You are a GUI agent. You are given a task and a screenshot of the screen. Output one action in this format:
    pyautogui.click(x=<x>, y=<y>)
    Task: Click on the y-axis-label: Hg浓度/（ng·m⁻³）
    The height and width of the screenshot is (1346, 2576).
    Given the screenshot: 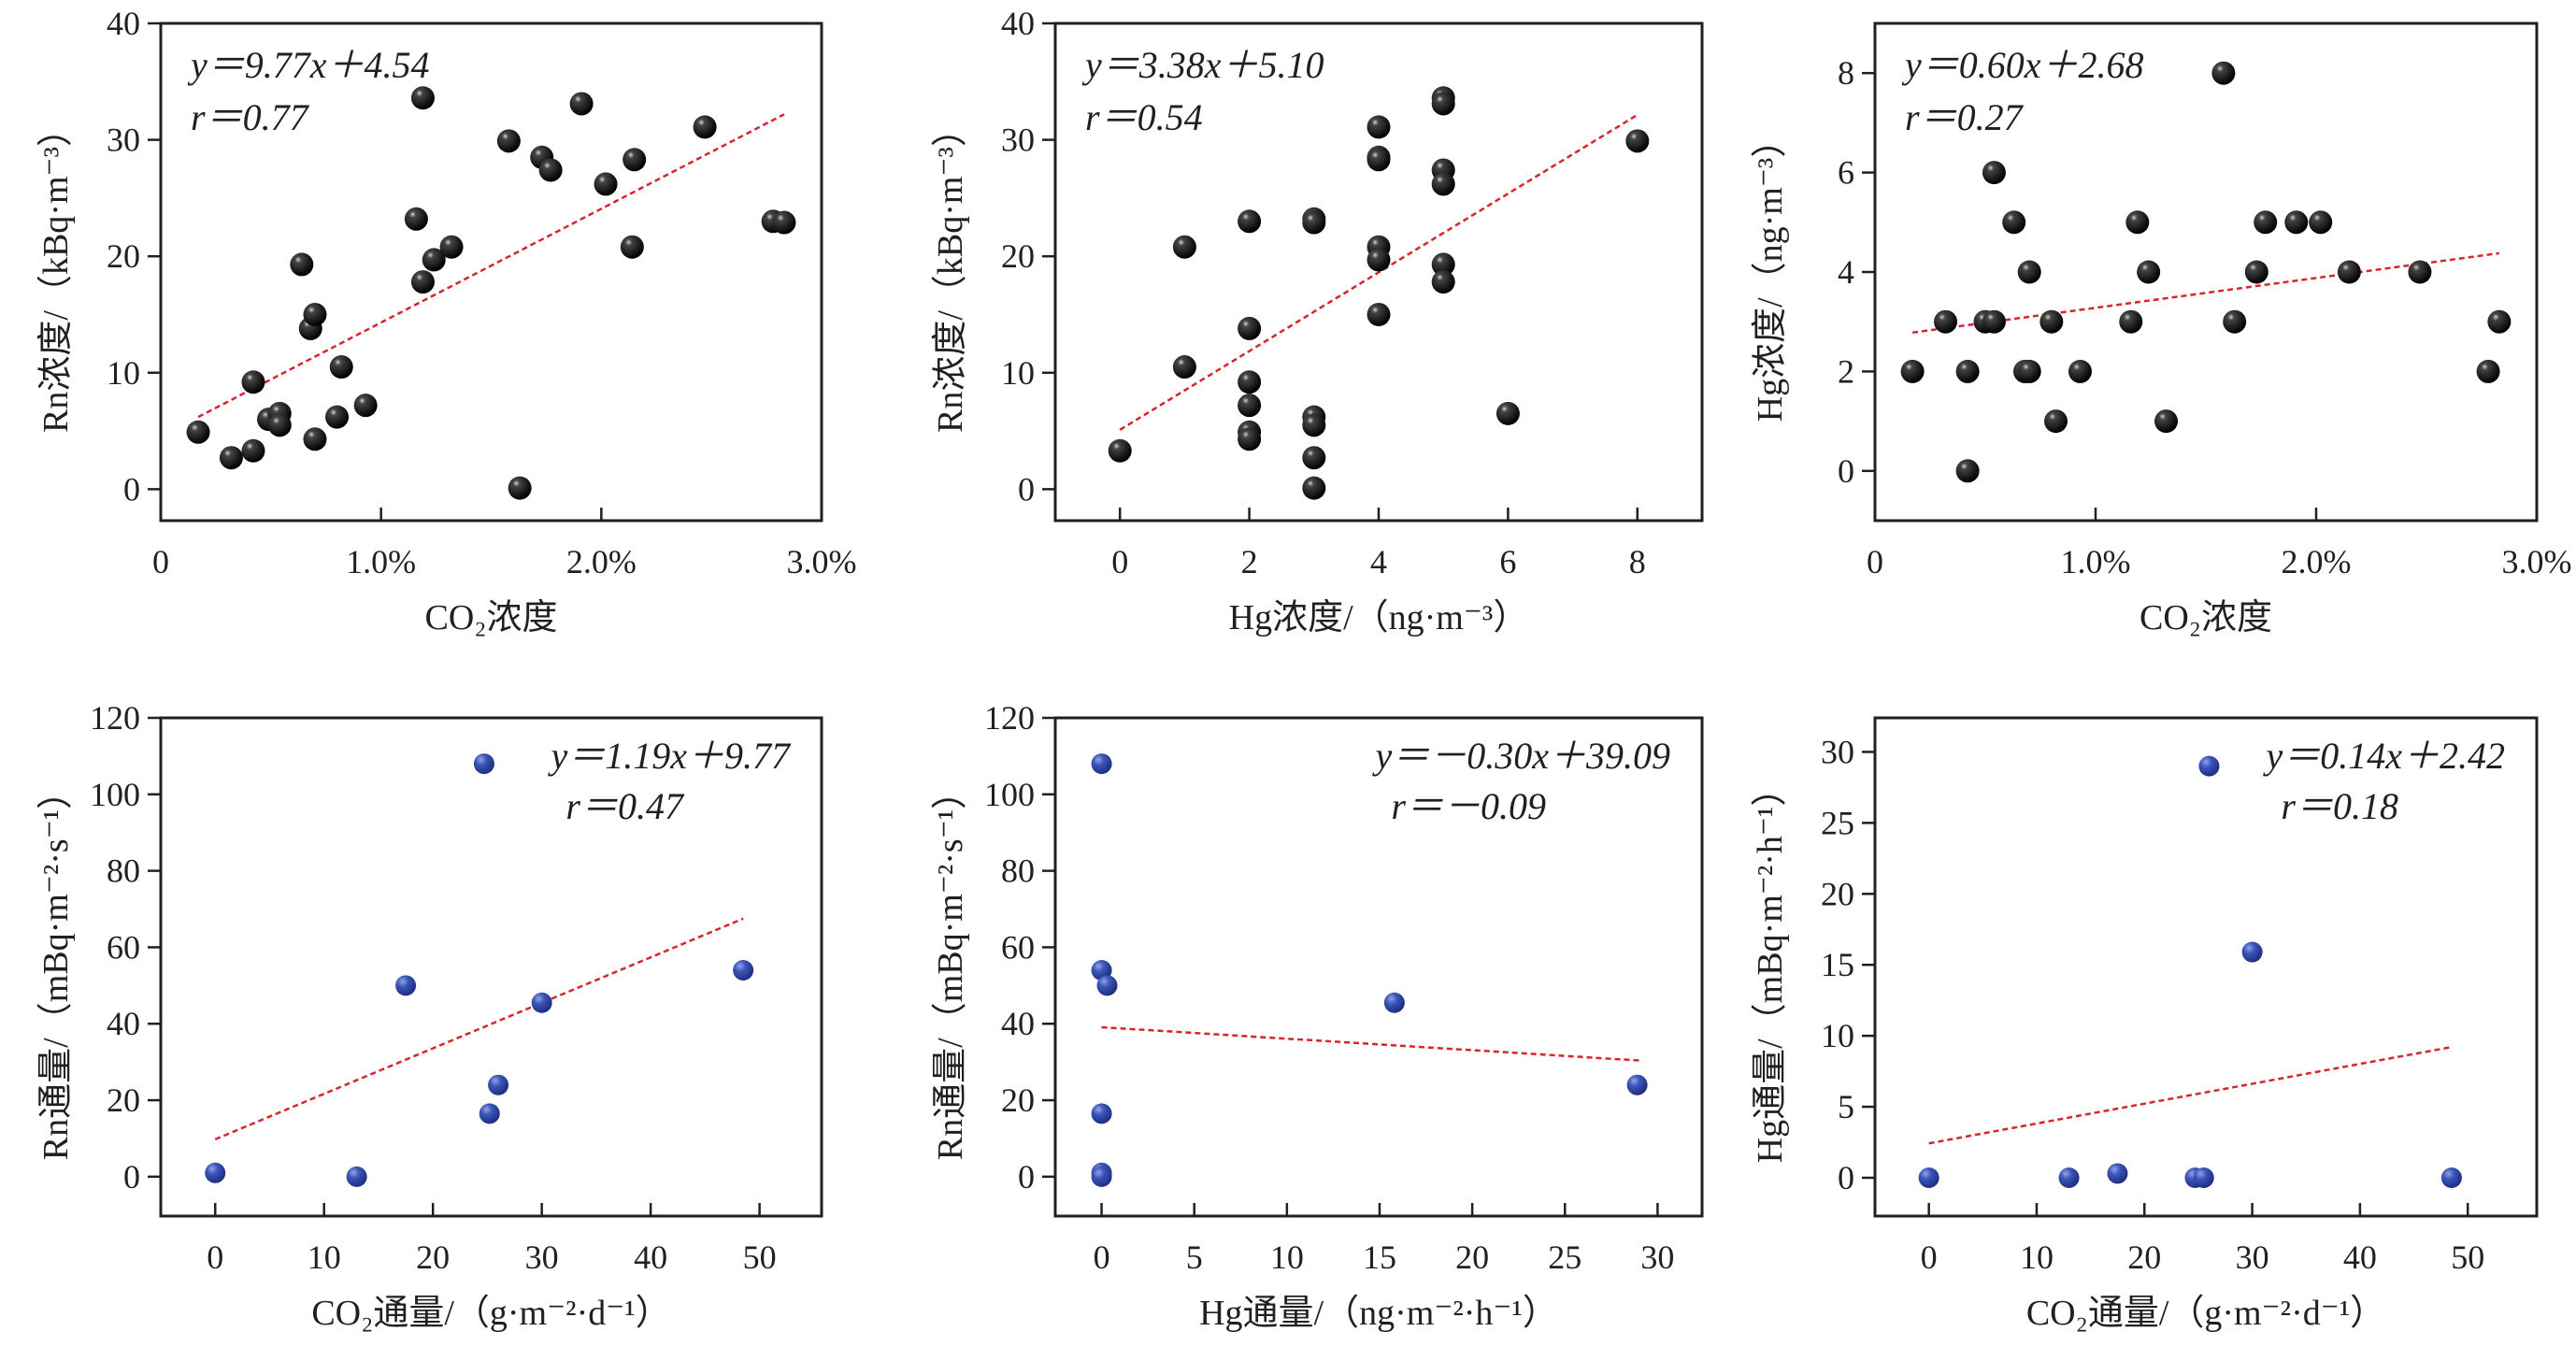 What is the action you would take?
    pyautogui.click(x=1770, y=272)
    